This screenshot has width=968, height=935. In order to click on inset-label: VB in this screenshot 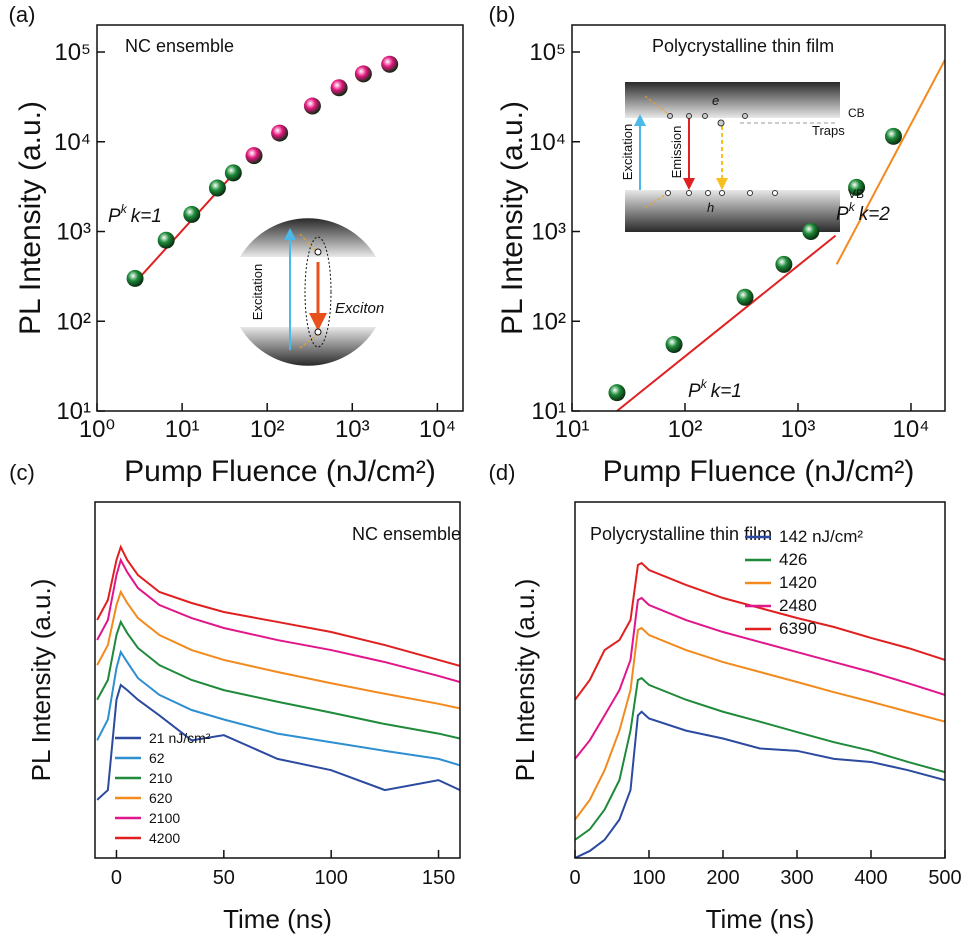, I will do `click(856, 194)`.